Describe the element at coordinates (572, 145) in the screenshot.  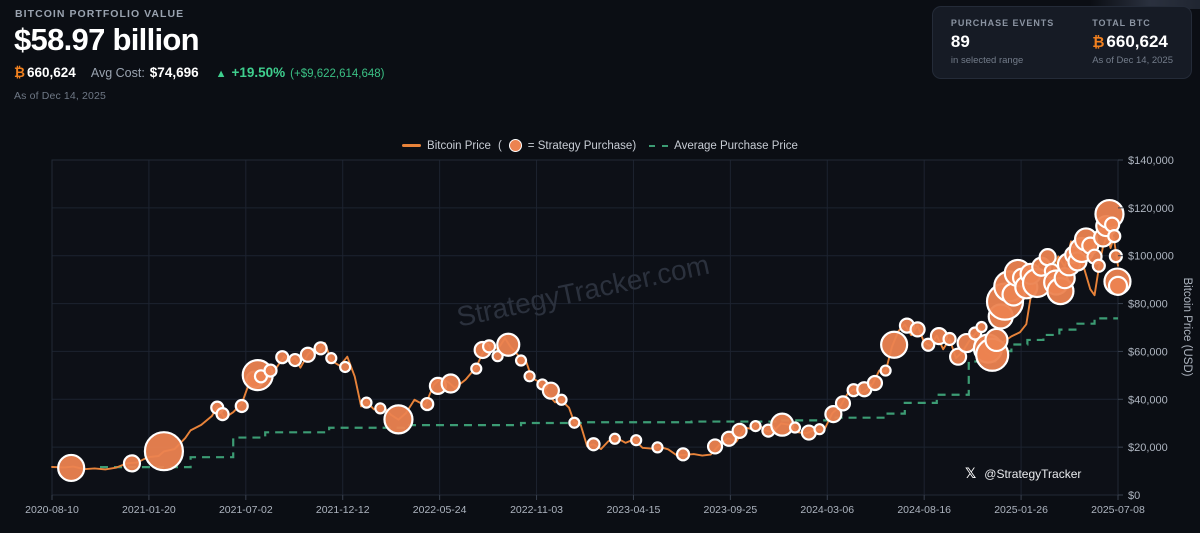
I see `legend-item-purchase: = Strategy Purchase)` at that location.